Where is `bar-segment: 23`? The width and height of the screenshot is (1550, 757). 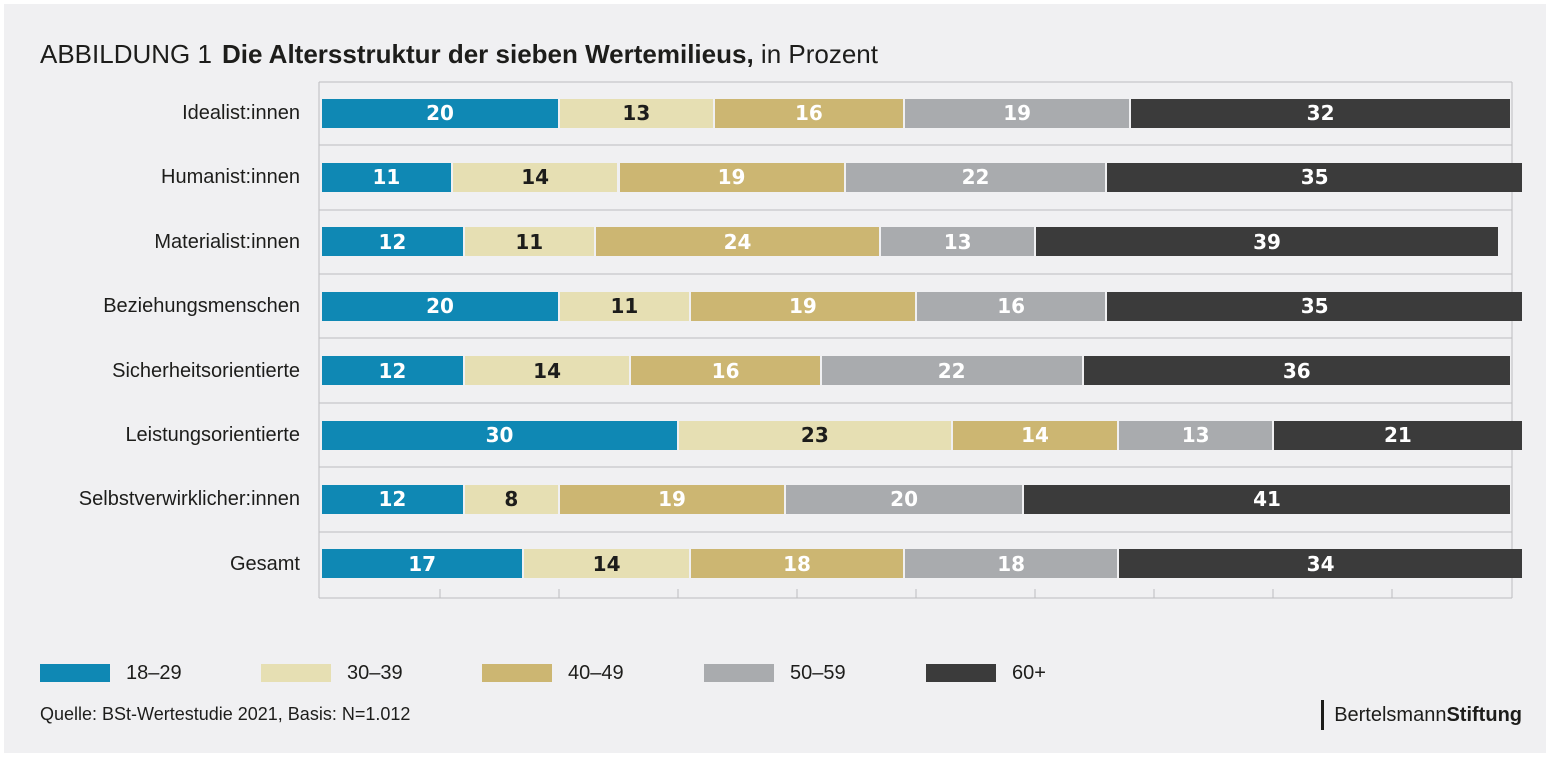
bar-segment: 23 is located at coordinates (815, 435).